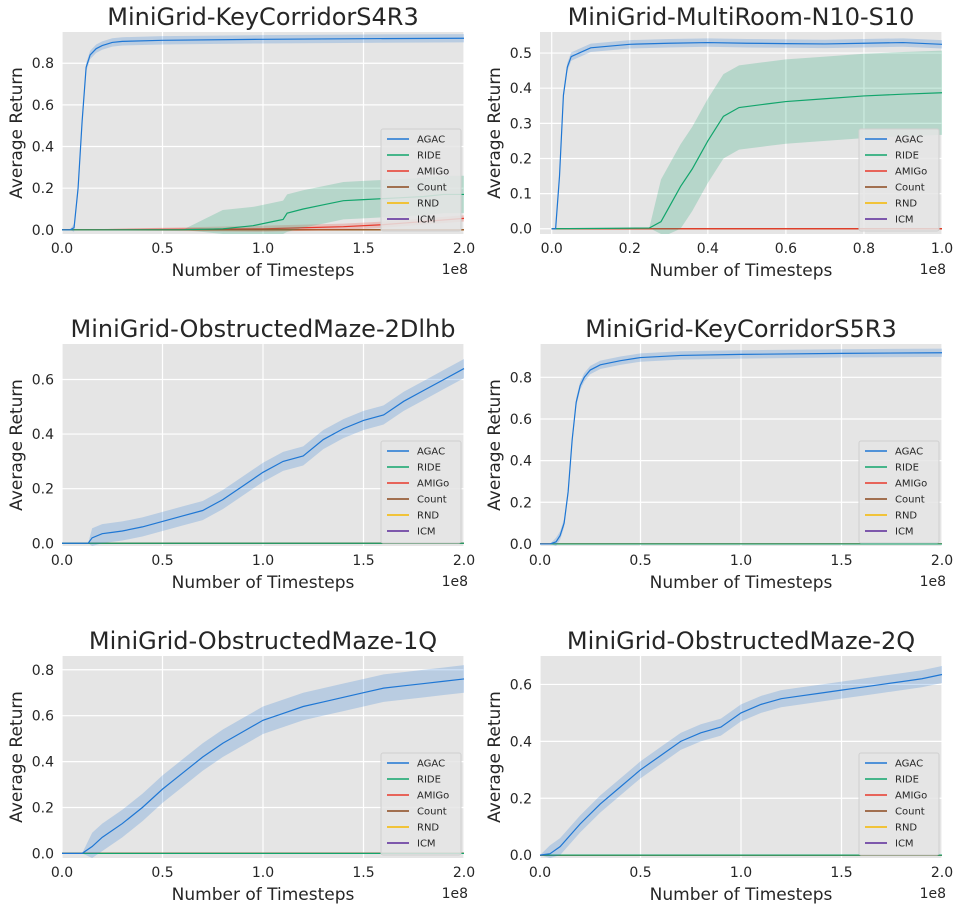 This screenshot has height=906, width=954. I want to click on x-tick-label: 0.6, so click(786, 249).